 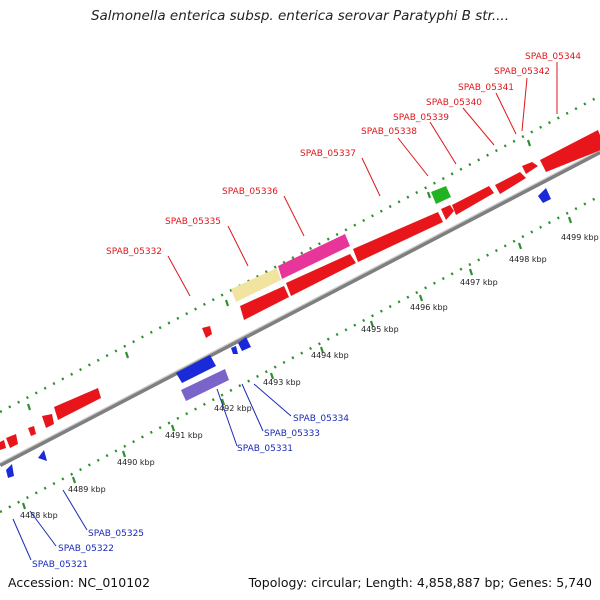 I want to click on gene-spab-05332-frag, so click(x=77, y=404).